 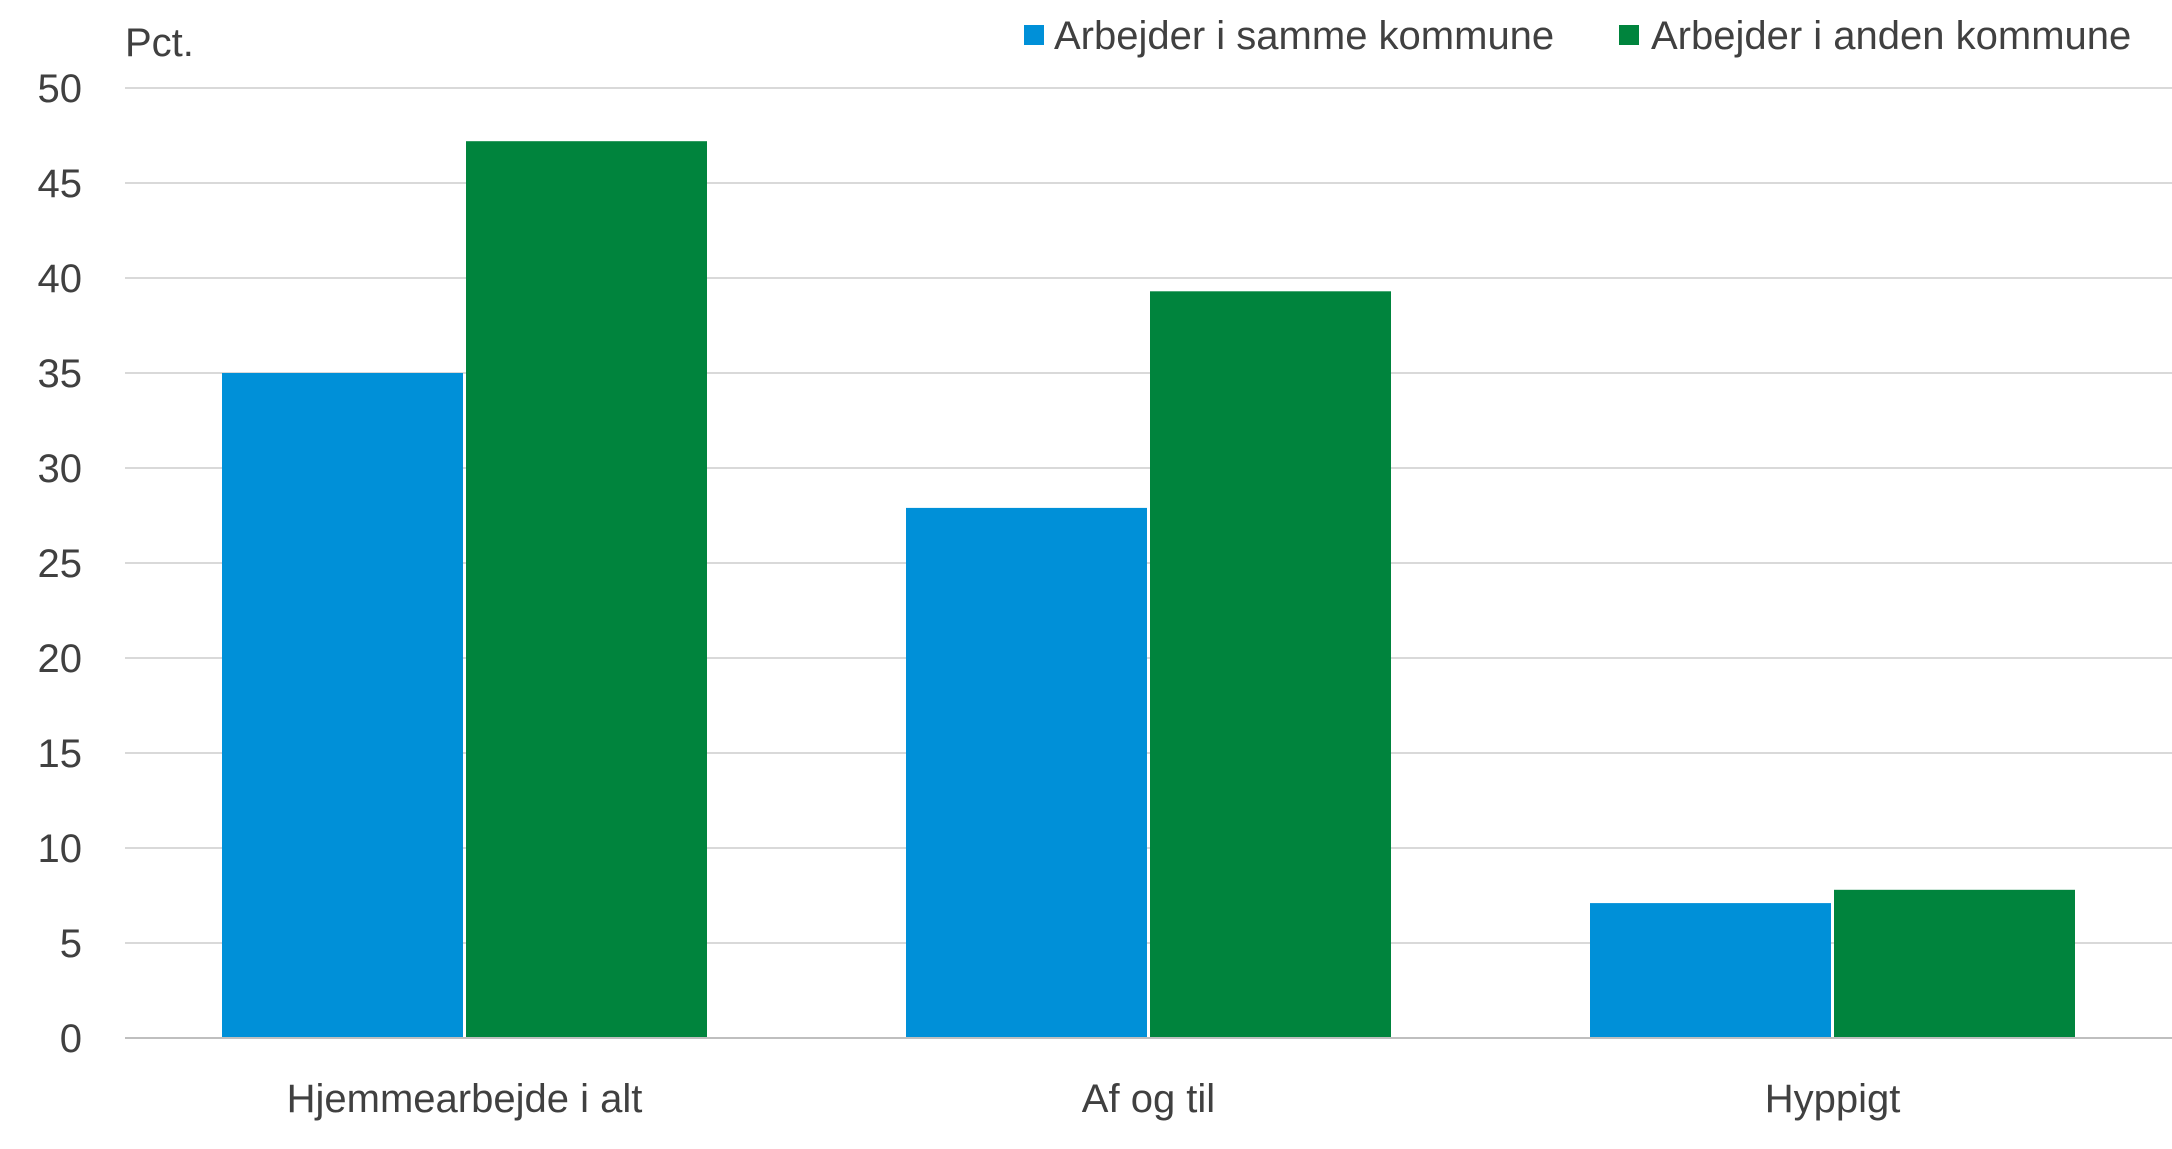 I want to click on y-axis-unit-label: Pct., so click(x=159, y=43).